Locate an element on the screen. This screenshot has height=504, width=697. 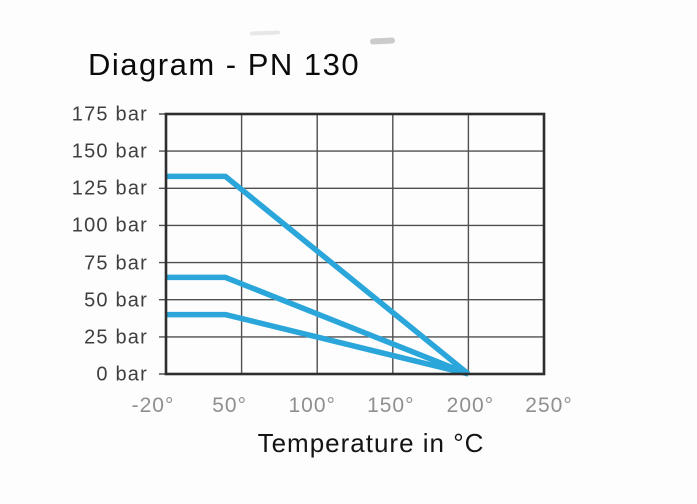
x-axis-tick-label: -20° is located at coordinates (153, 405).